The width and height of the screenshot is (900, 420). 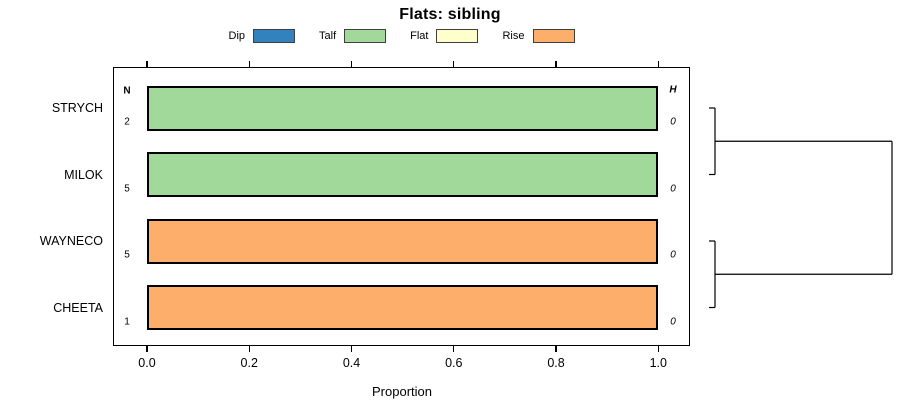 I want to click on x-axis-title: Proportion, so click(x=402, y=391).